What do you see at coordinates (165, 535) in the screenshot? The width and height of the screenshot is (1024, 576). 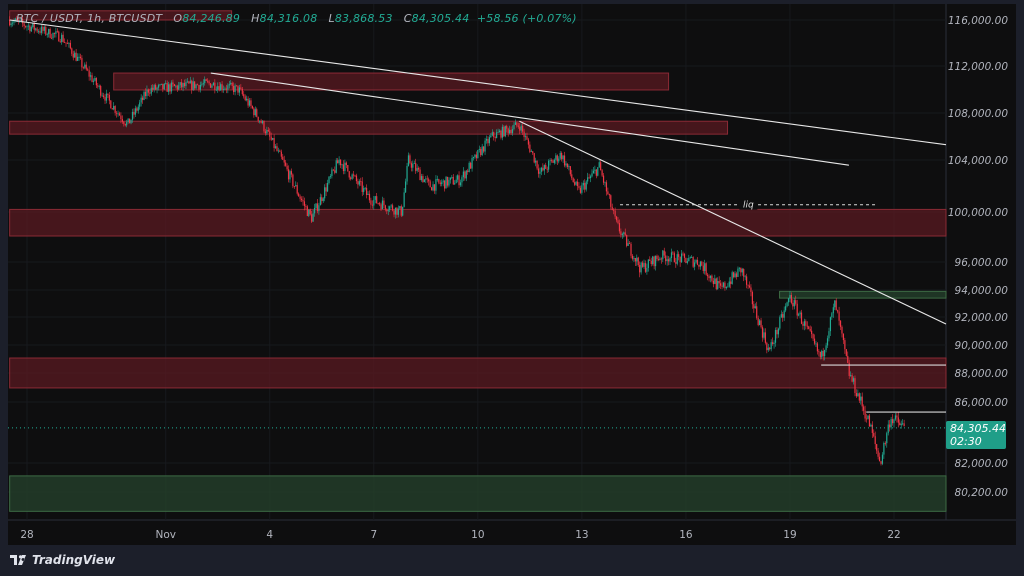 I see `time-tick-label: Nov` at bounding box center [165, 535].